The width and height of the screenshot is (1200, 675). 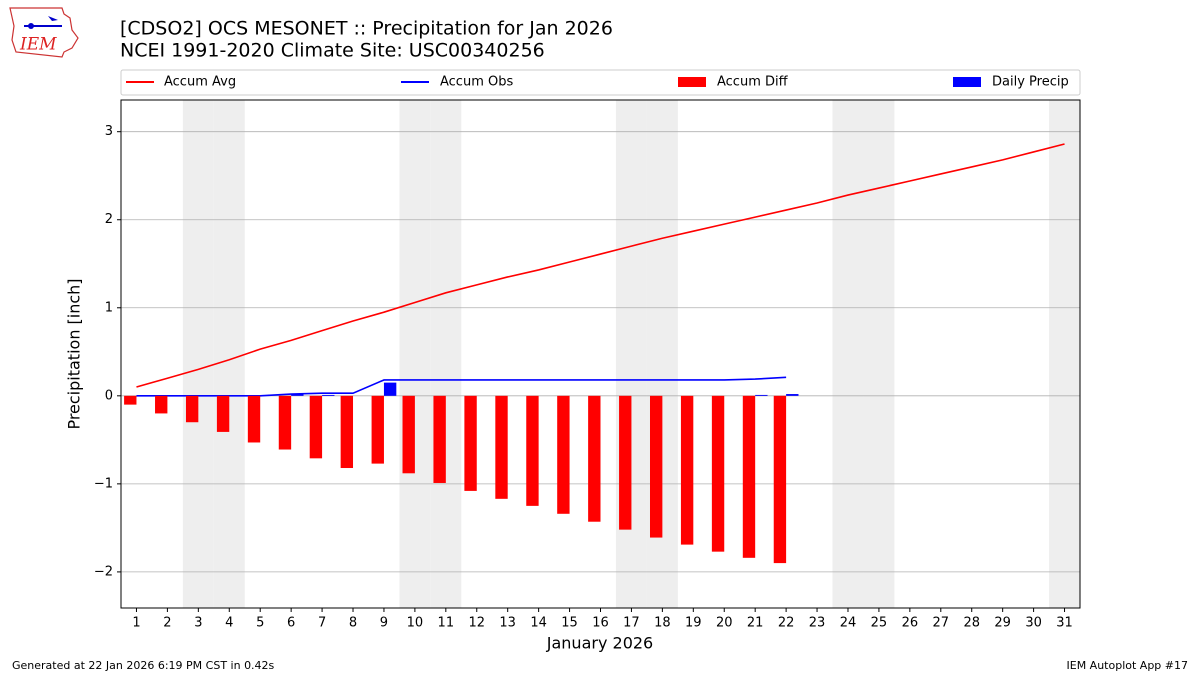 What do you see at coordinates (38, 45) in the screenshot?
I see `logo-text: IEM` at bounding box center [38, 45].